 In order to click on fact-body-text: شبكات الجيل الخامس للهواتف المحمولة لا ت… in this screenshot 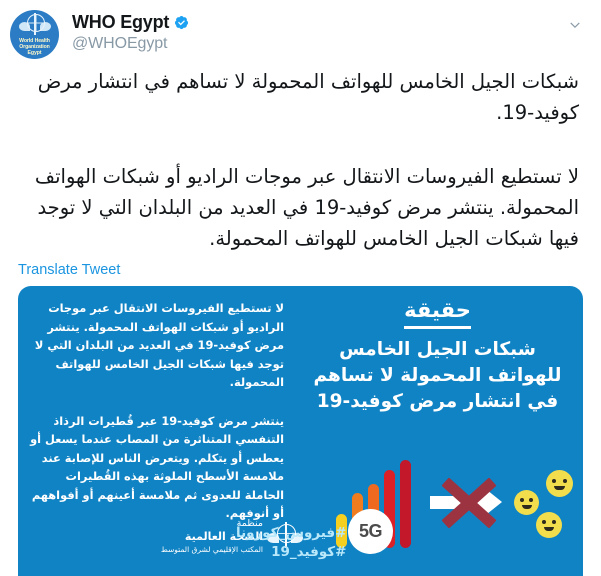, I will do `click(437, 375)`.